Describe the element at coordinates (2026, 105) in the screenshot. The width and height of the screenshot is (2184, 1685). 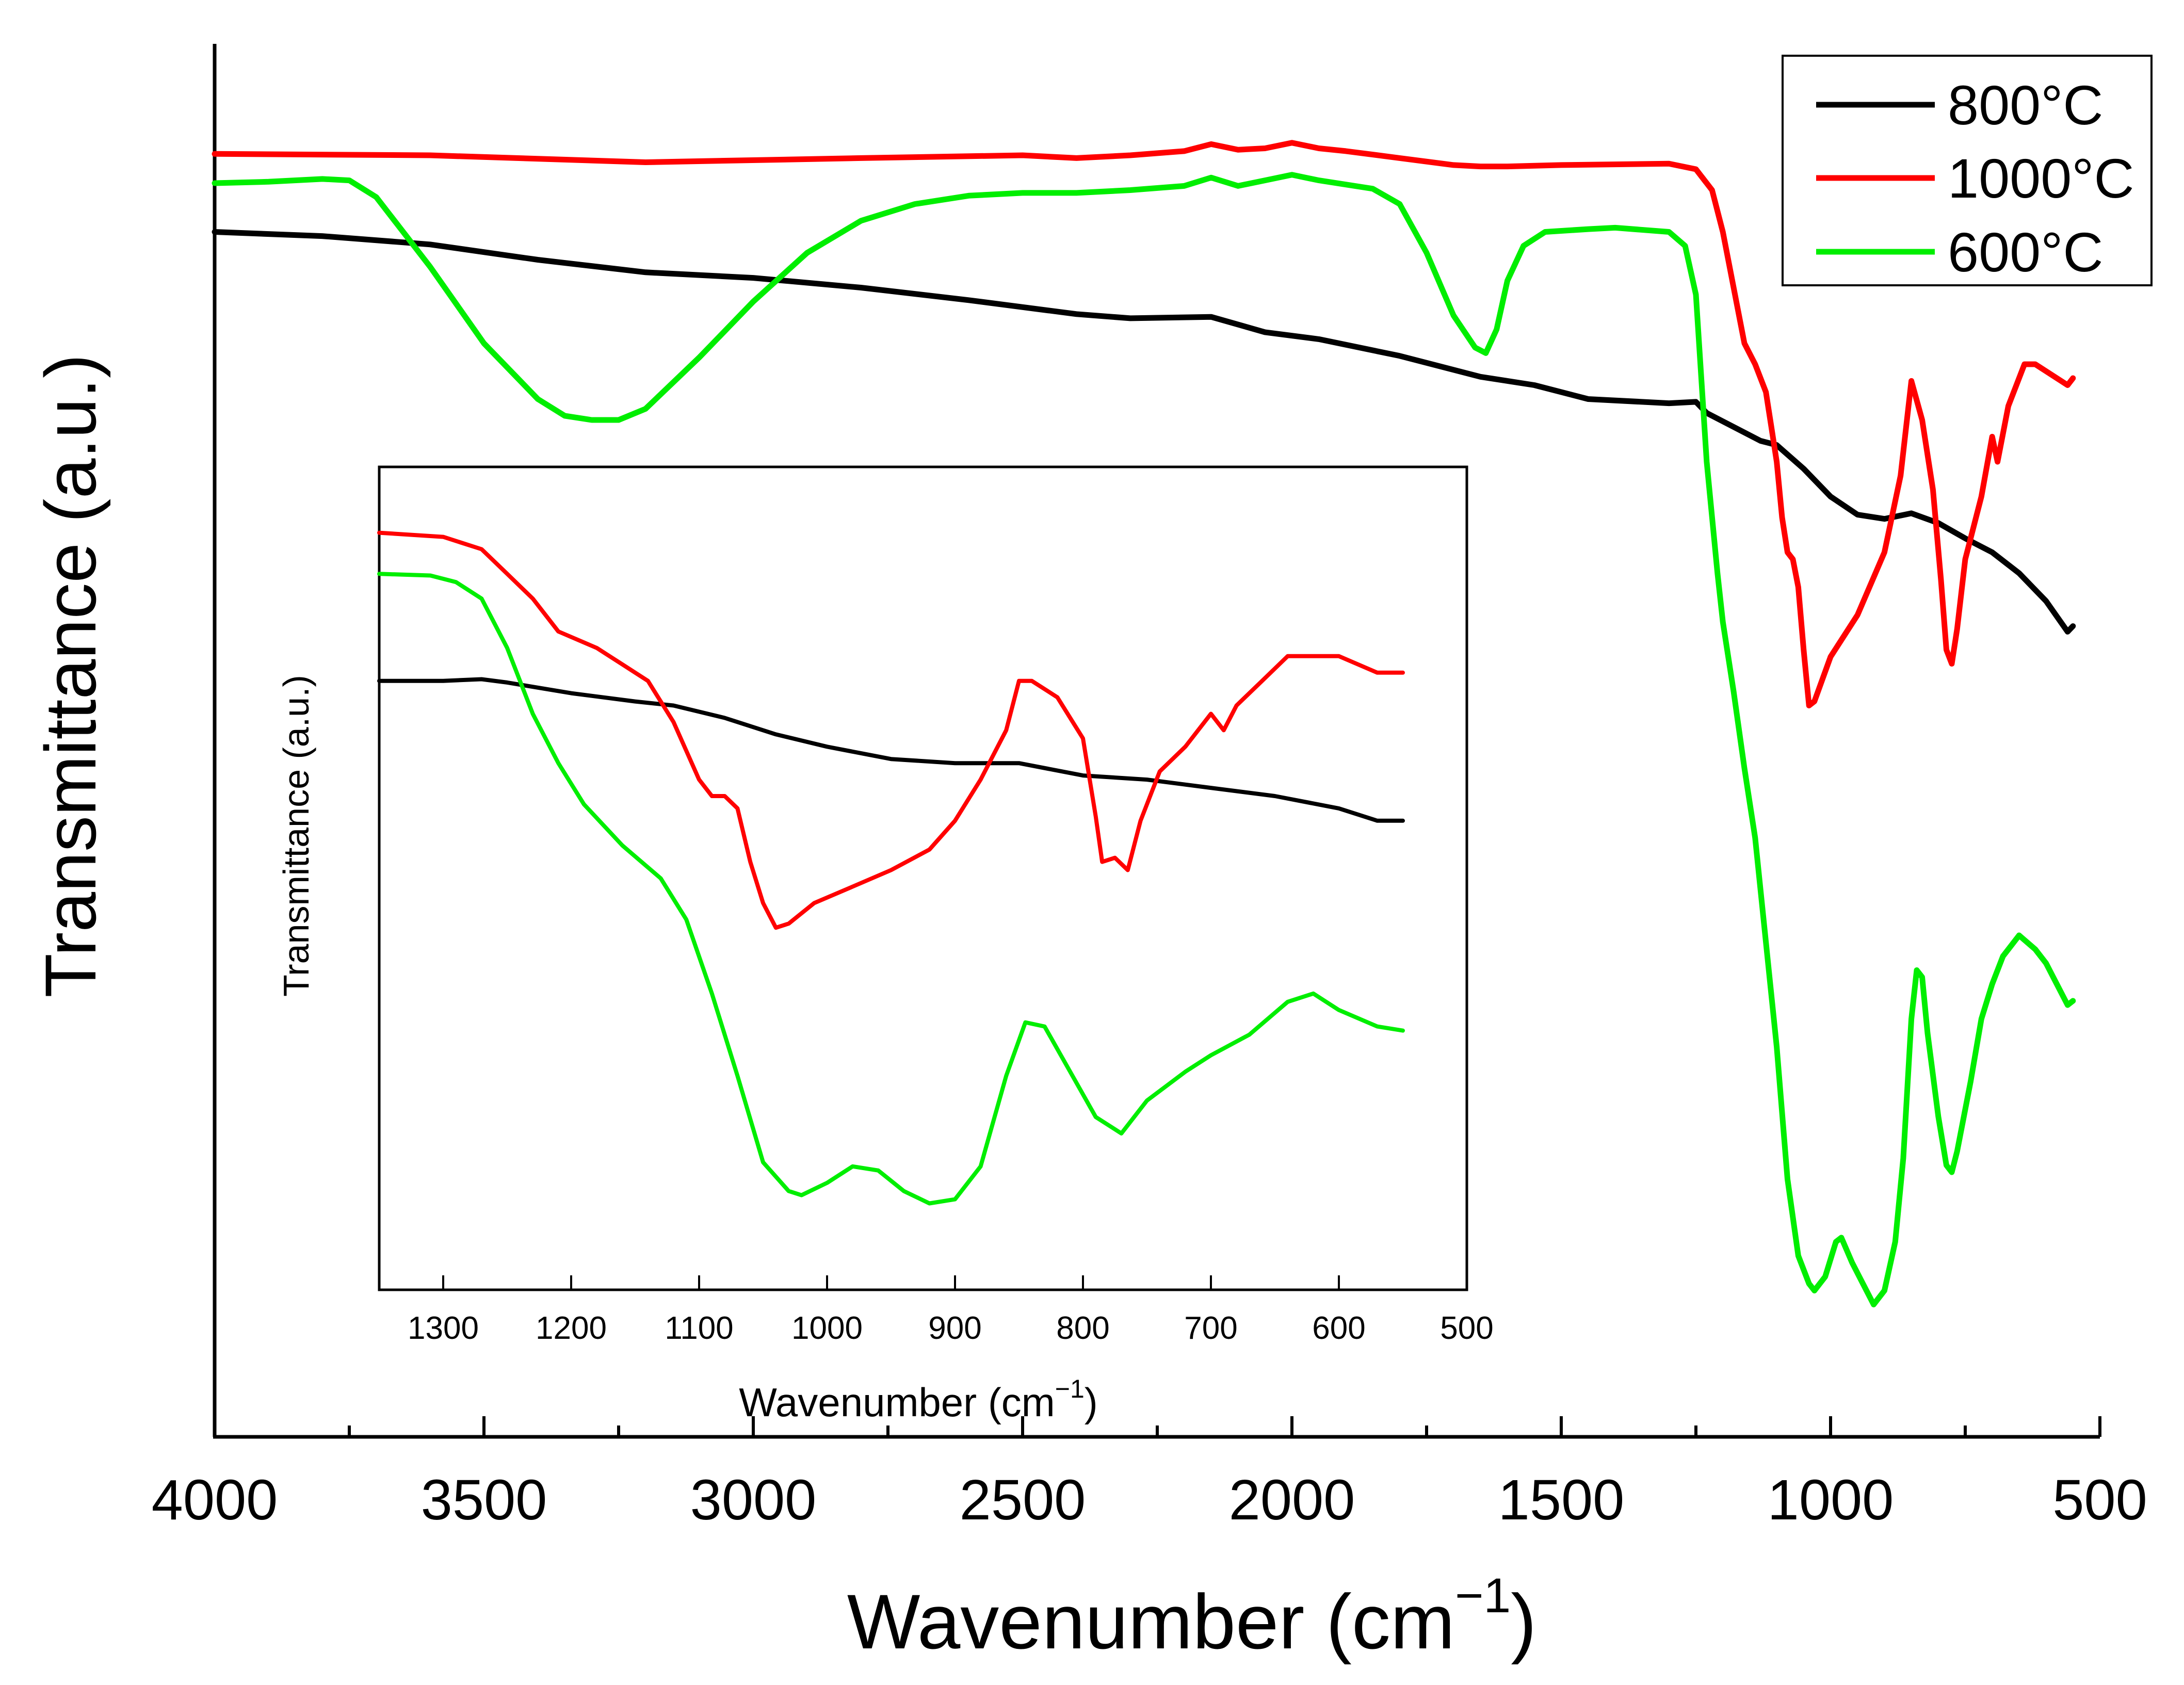
I see `legend-label-800-c: 800°C` at that location.